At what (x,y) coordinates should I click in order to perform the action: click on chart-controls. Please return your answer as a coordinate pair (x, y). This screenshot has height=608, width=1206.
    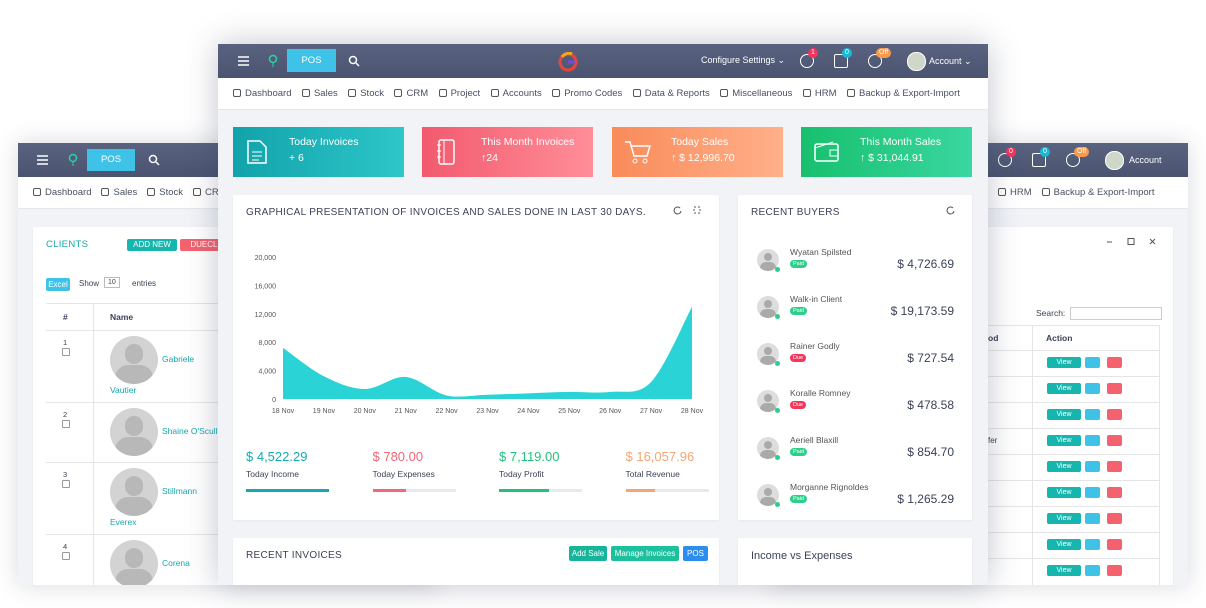
    Looking at the image, I should click on (688, 210).